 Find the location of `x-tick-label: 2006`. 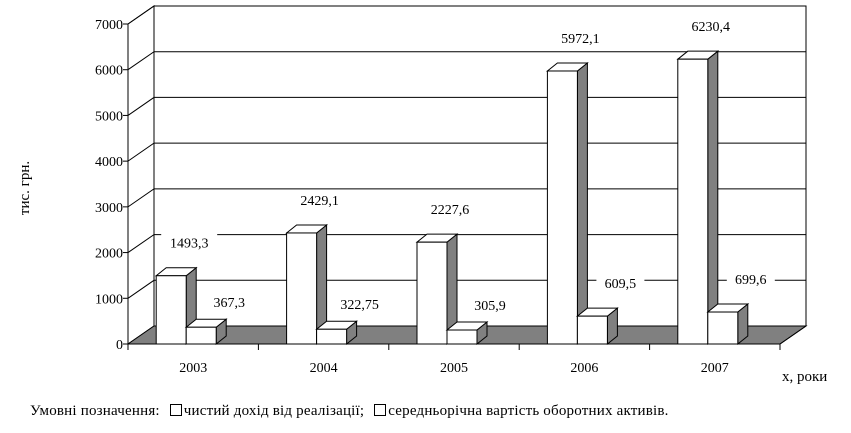

x-tick-label: 2006 is located at coordinates (584, 368).